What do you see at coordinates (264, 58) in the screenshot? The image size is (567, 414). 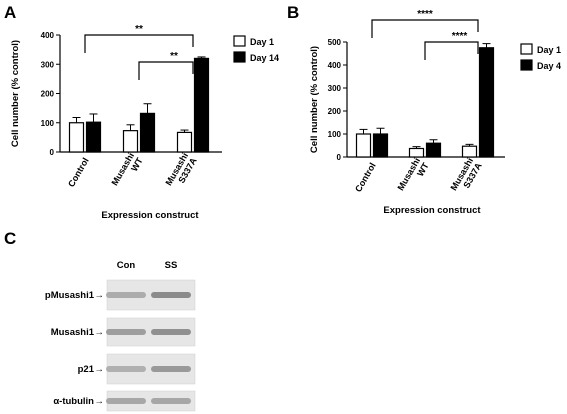 I see `legend-label: Day 14` at bounding box center [264, 58].